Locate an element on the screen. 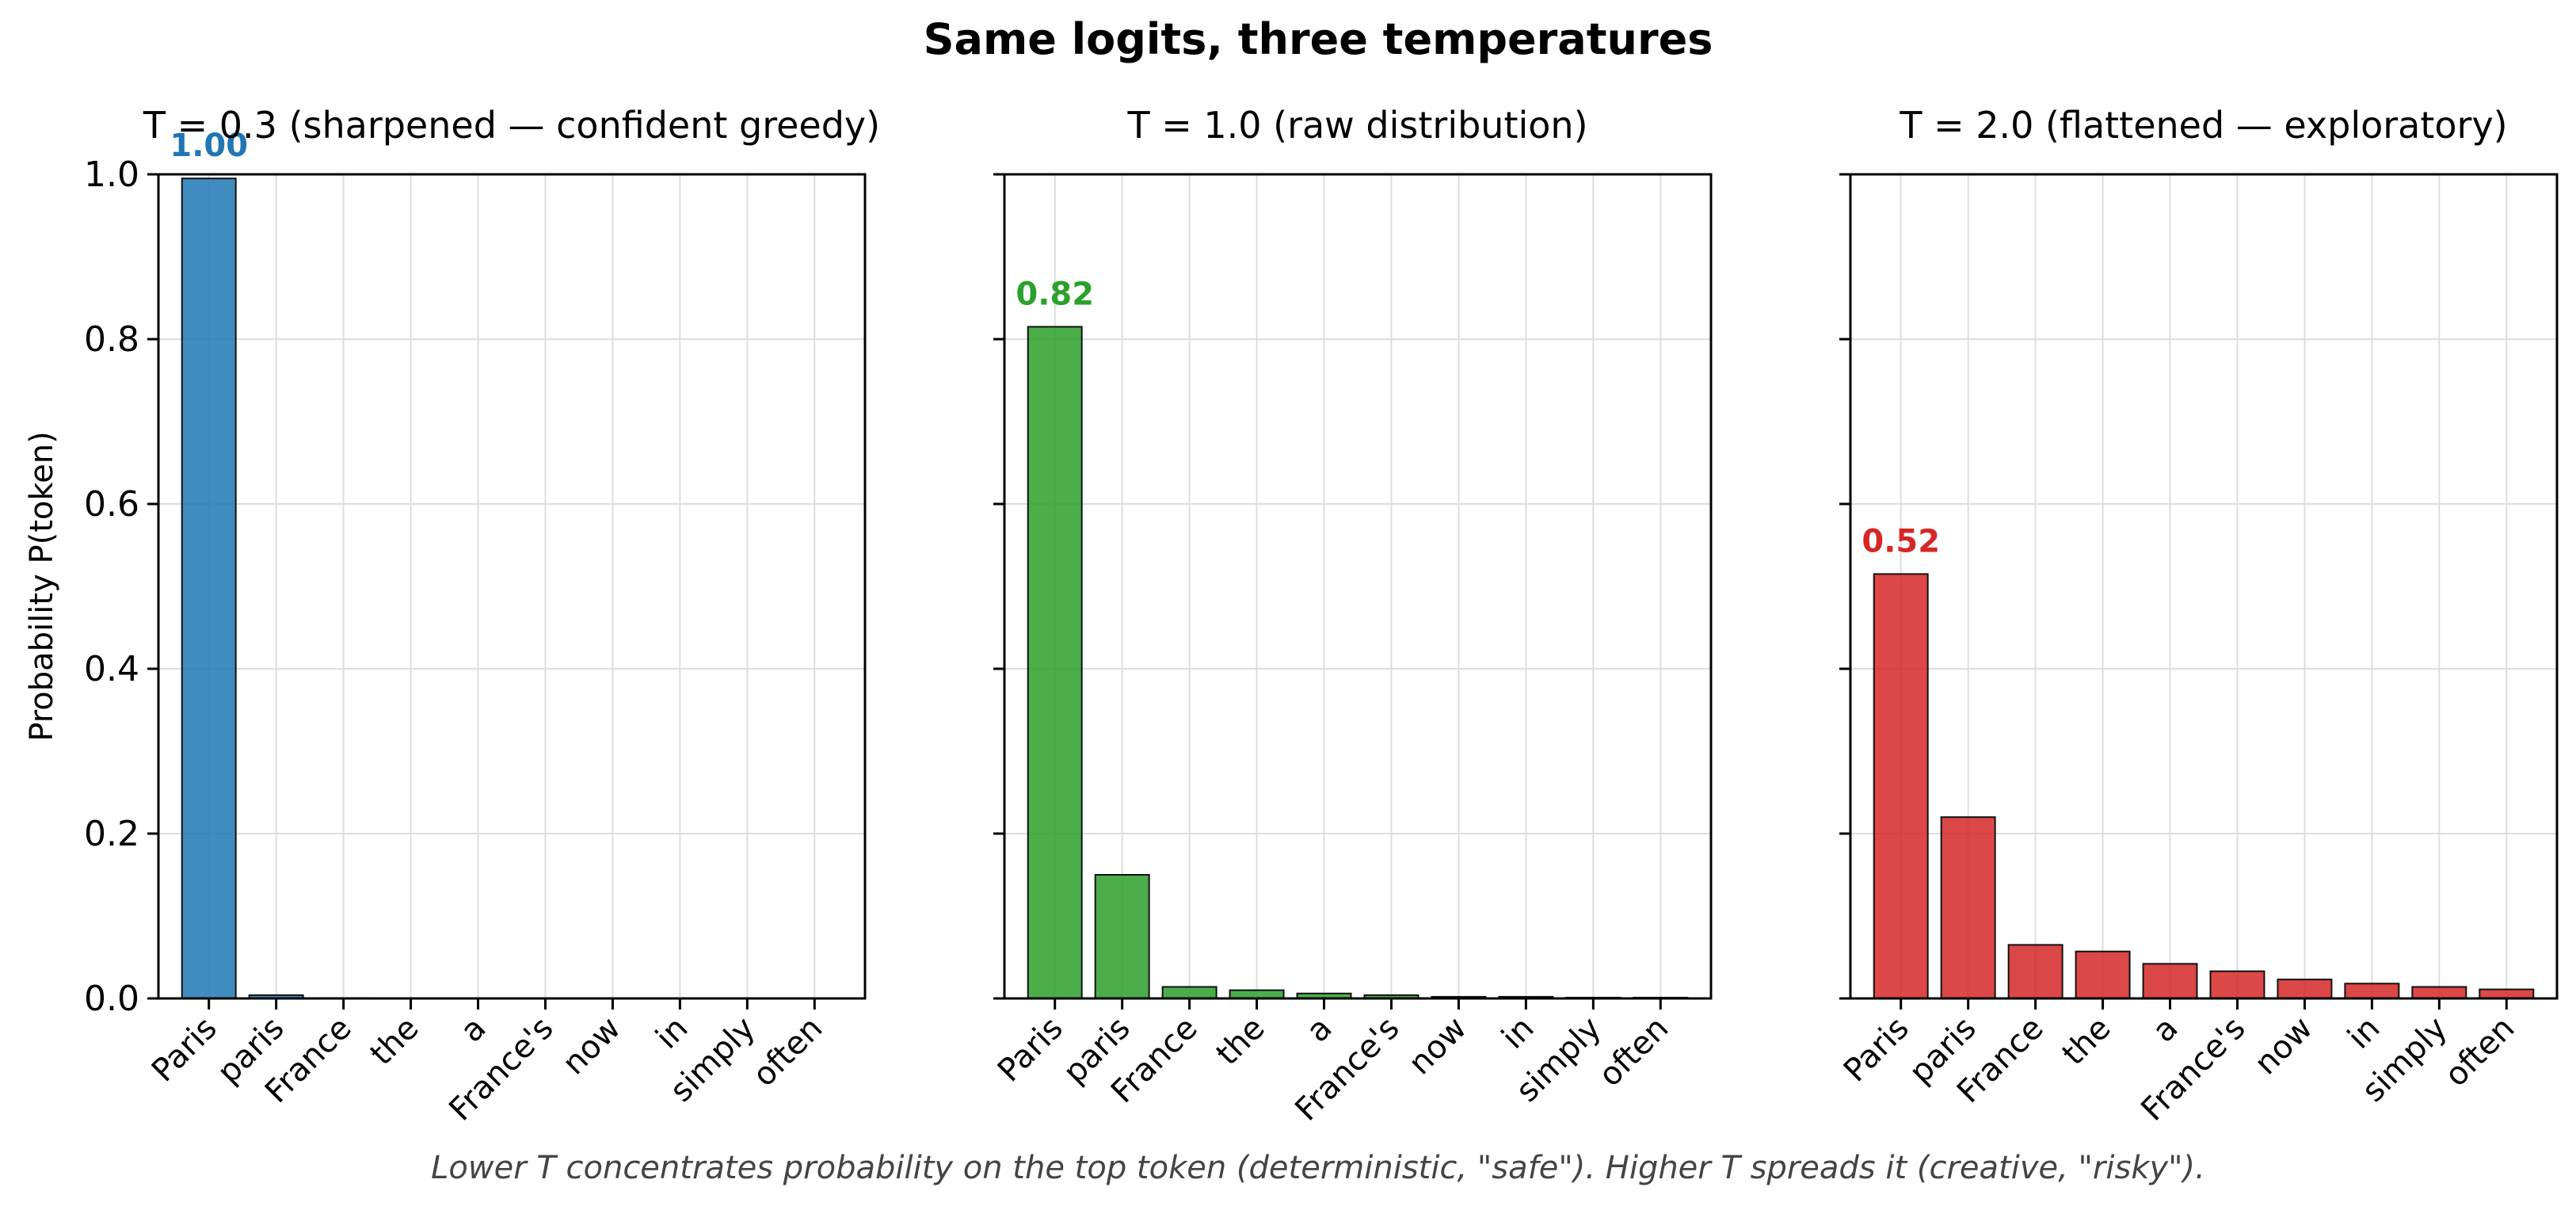  bar-france-s is located at coordinates (2237, 985).